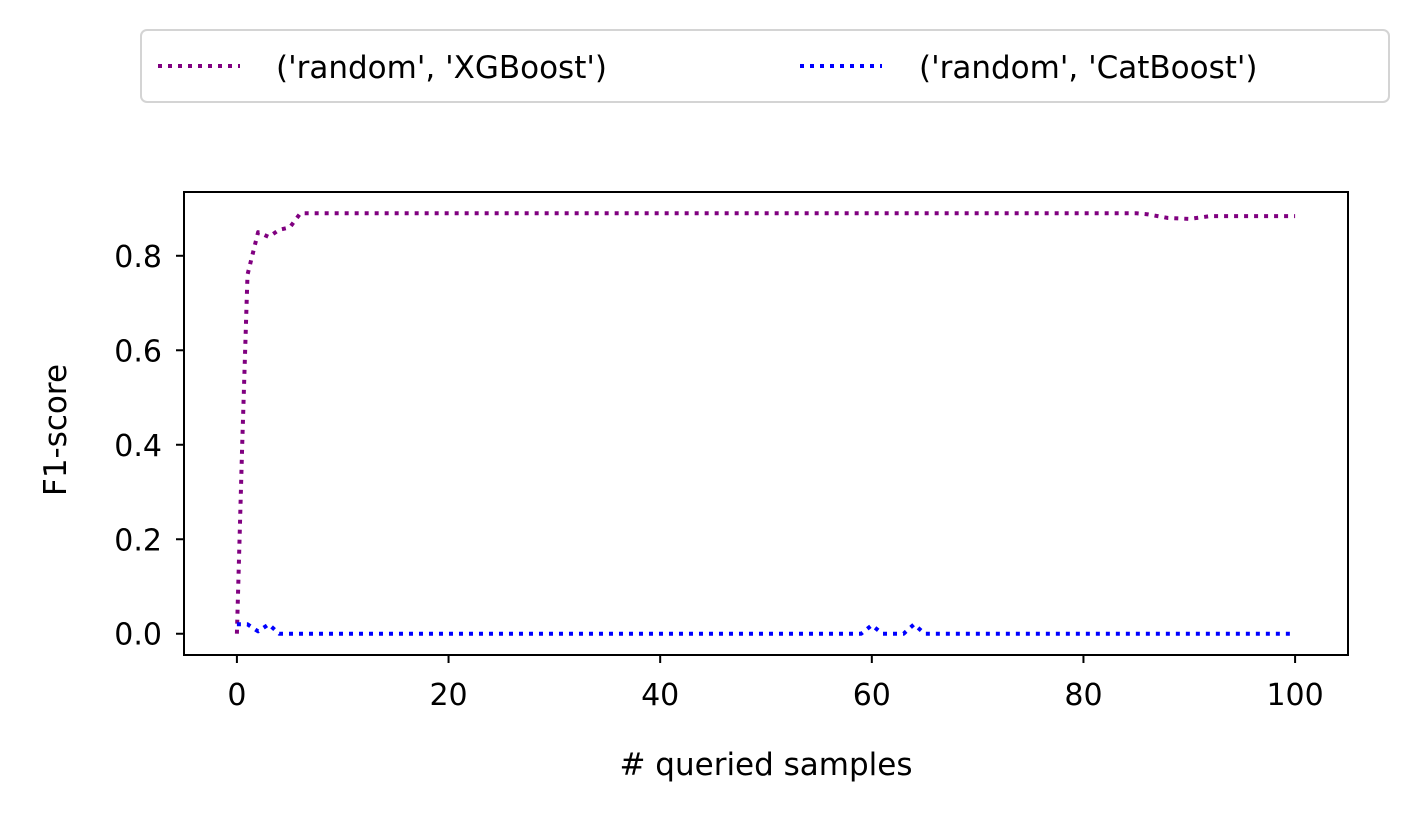  Describe the element at coordinates (1083, 695) in the screenshot. I see `x-tick-label: 80` at that location.